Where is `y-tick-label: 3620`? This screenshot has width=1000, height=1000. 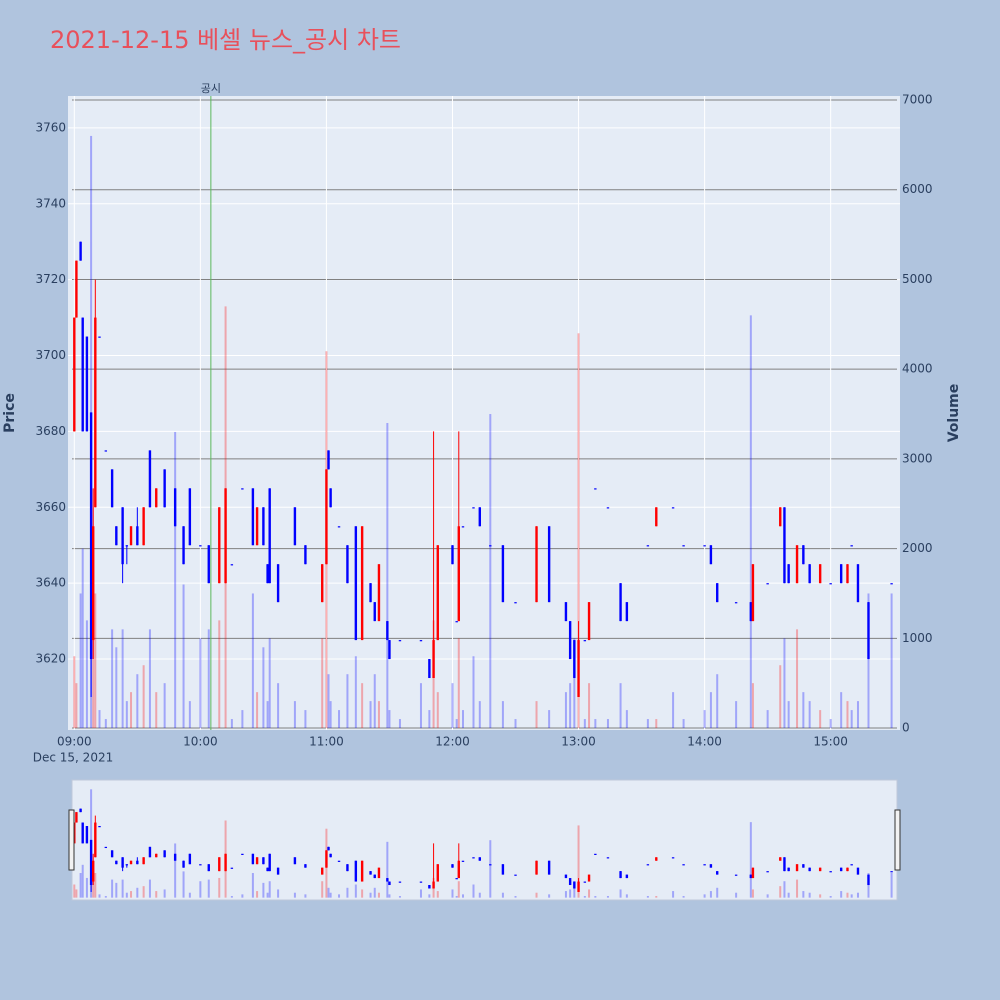
y-tick-label: 3620 is located at coordinates (50, 659).